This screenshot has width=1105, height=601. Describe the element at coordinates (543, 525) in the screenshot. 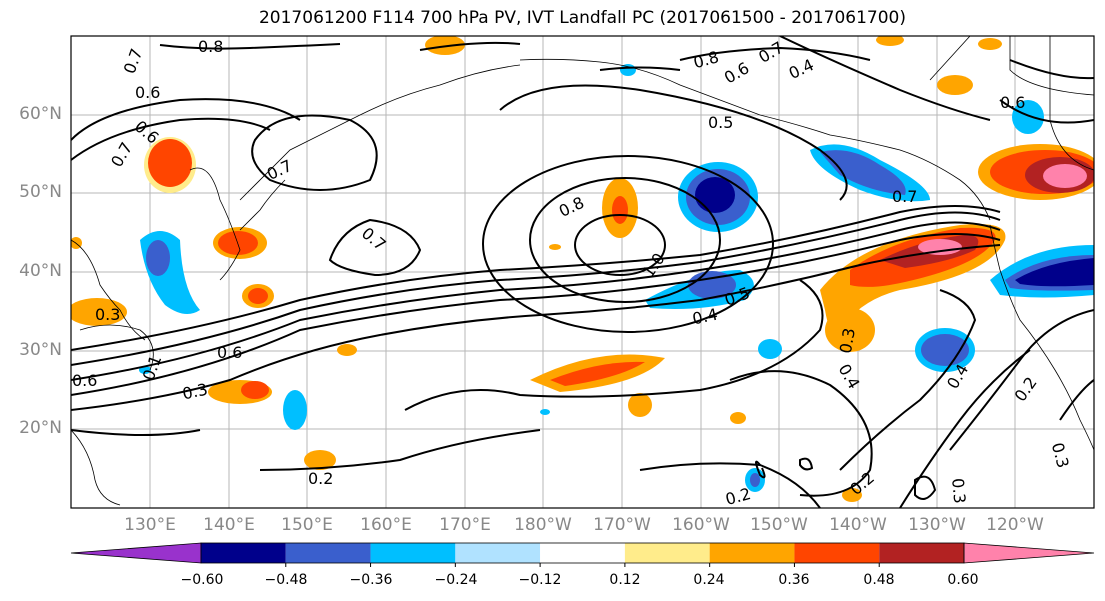

I see `lon-label: 180°W` at that location.